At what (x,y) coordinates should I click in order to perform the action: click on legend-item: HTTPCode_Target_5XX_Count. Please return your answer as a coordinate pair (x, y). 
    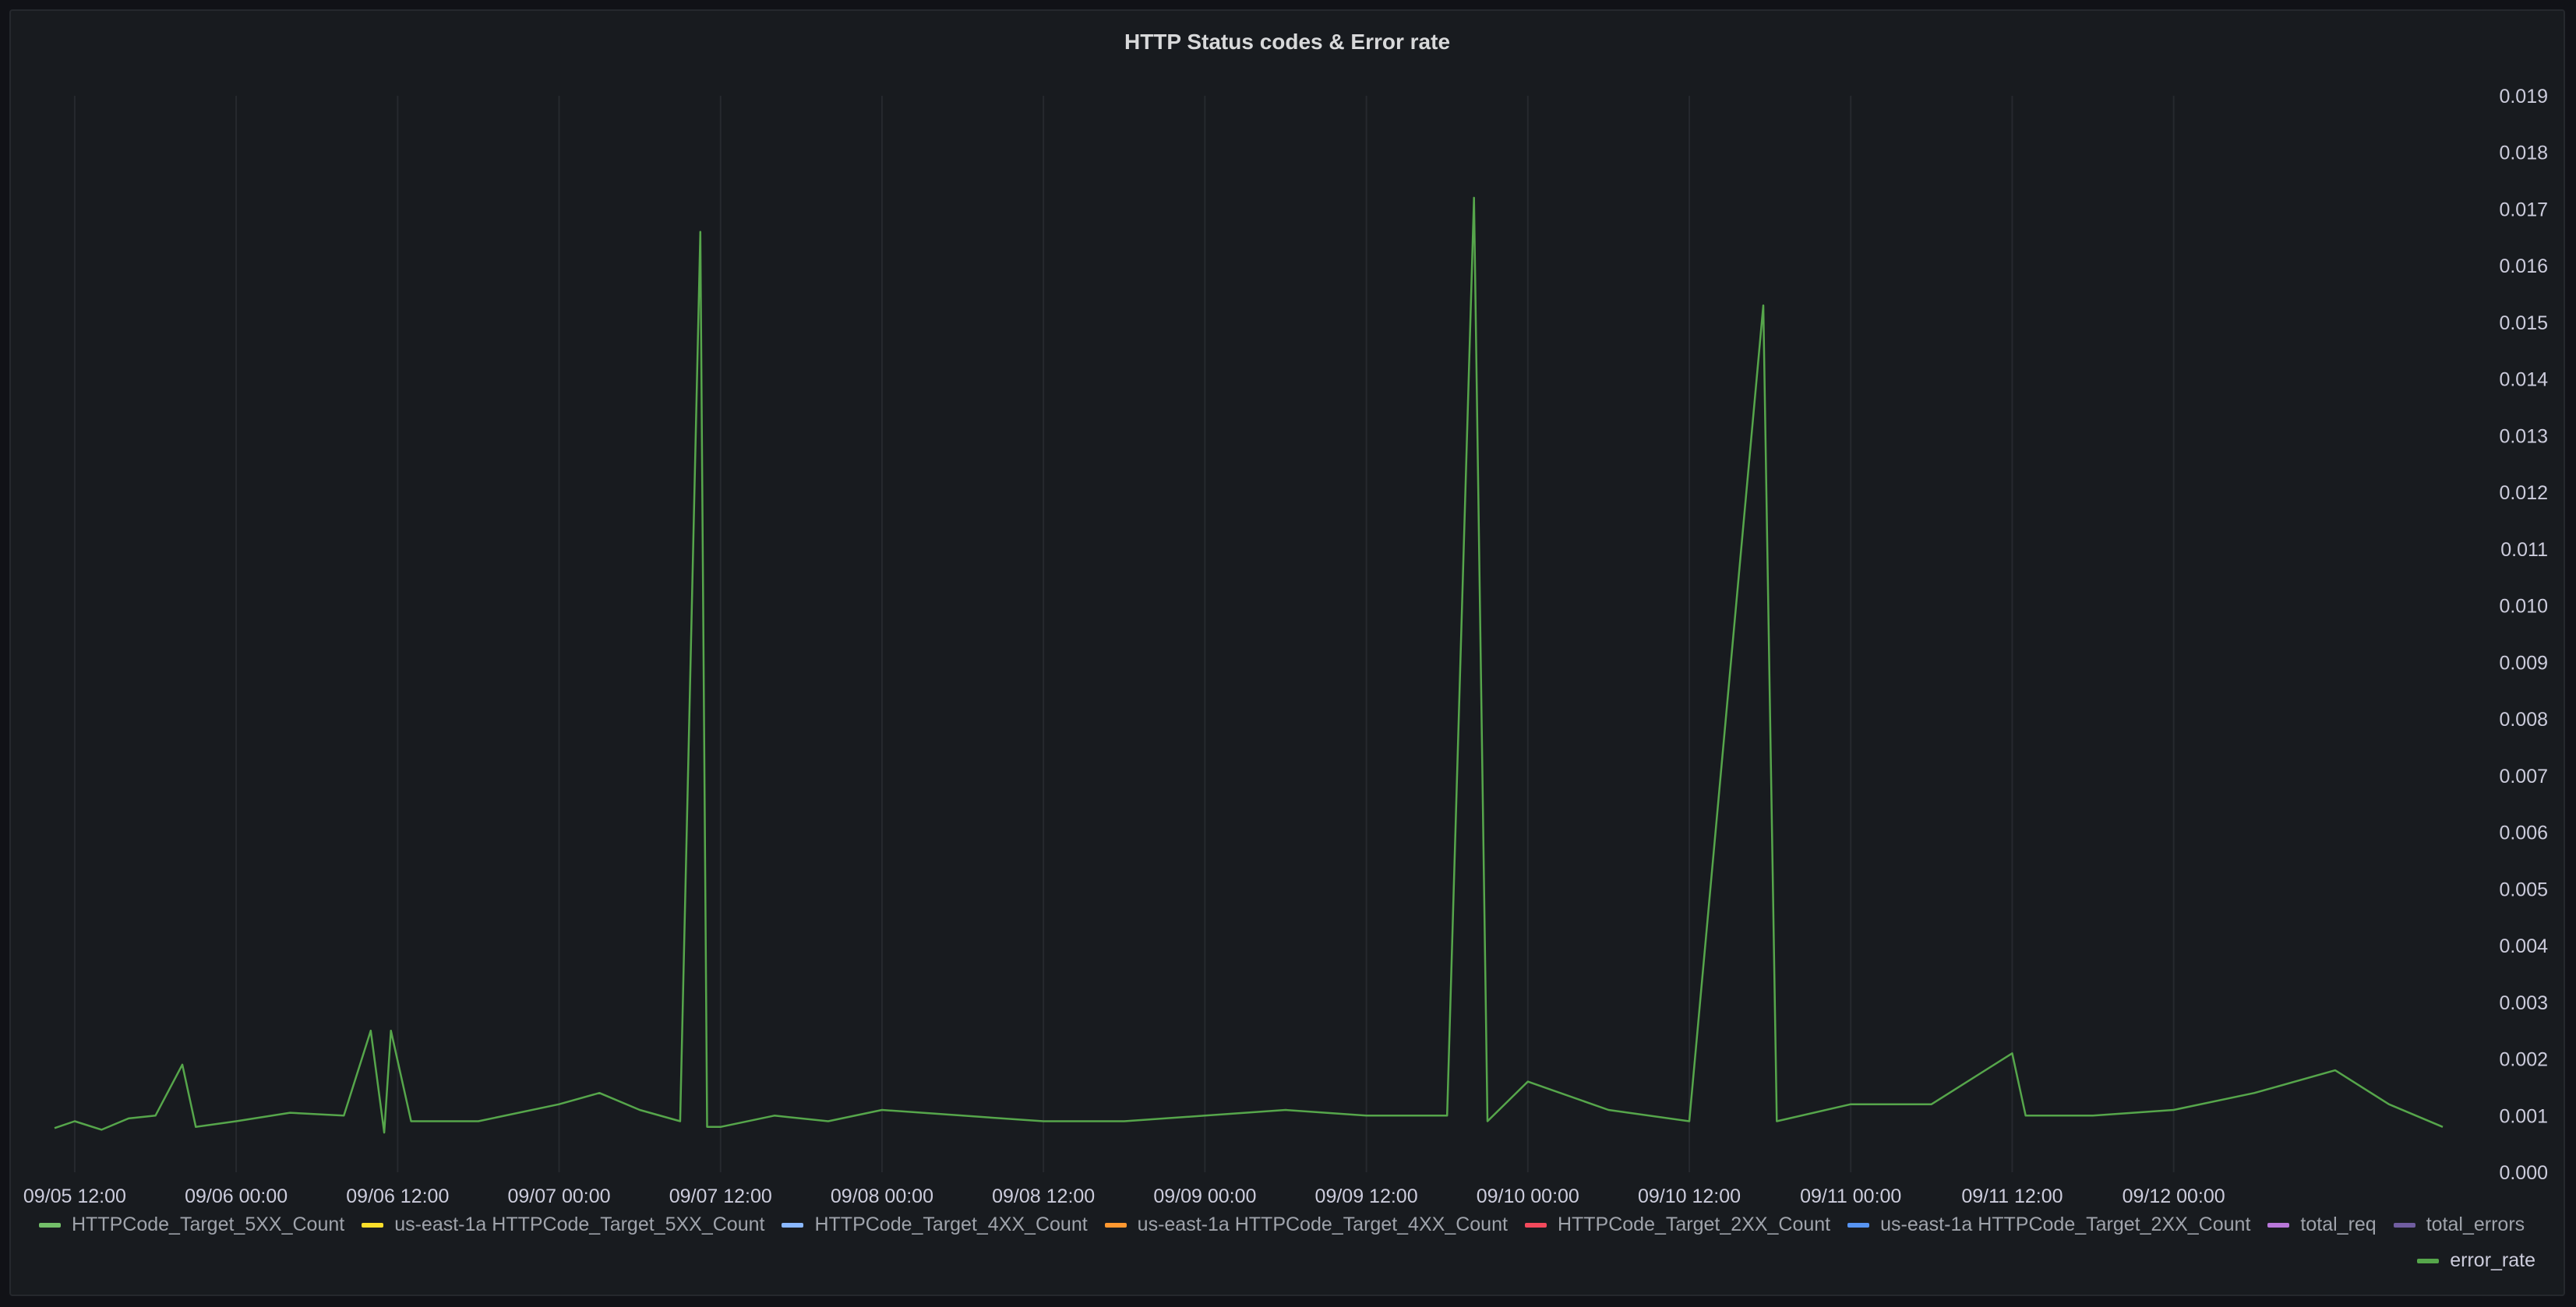
    Looking at the image, I should click on (191, 1225).